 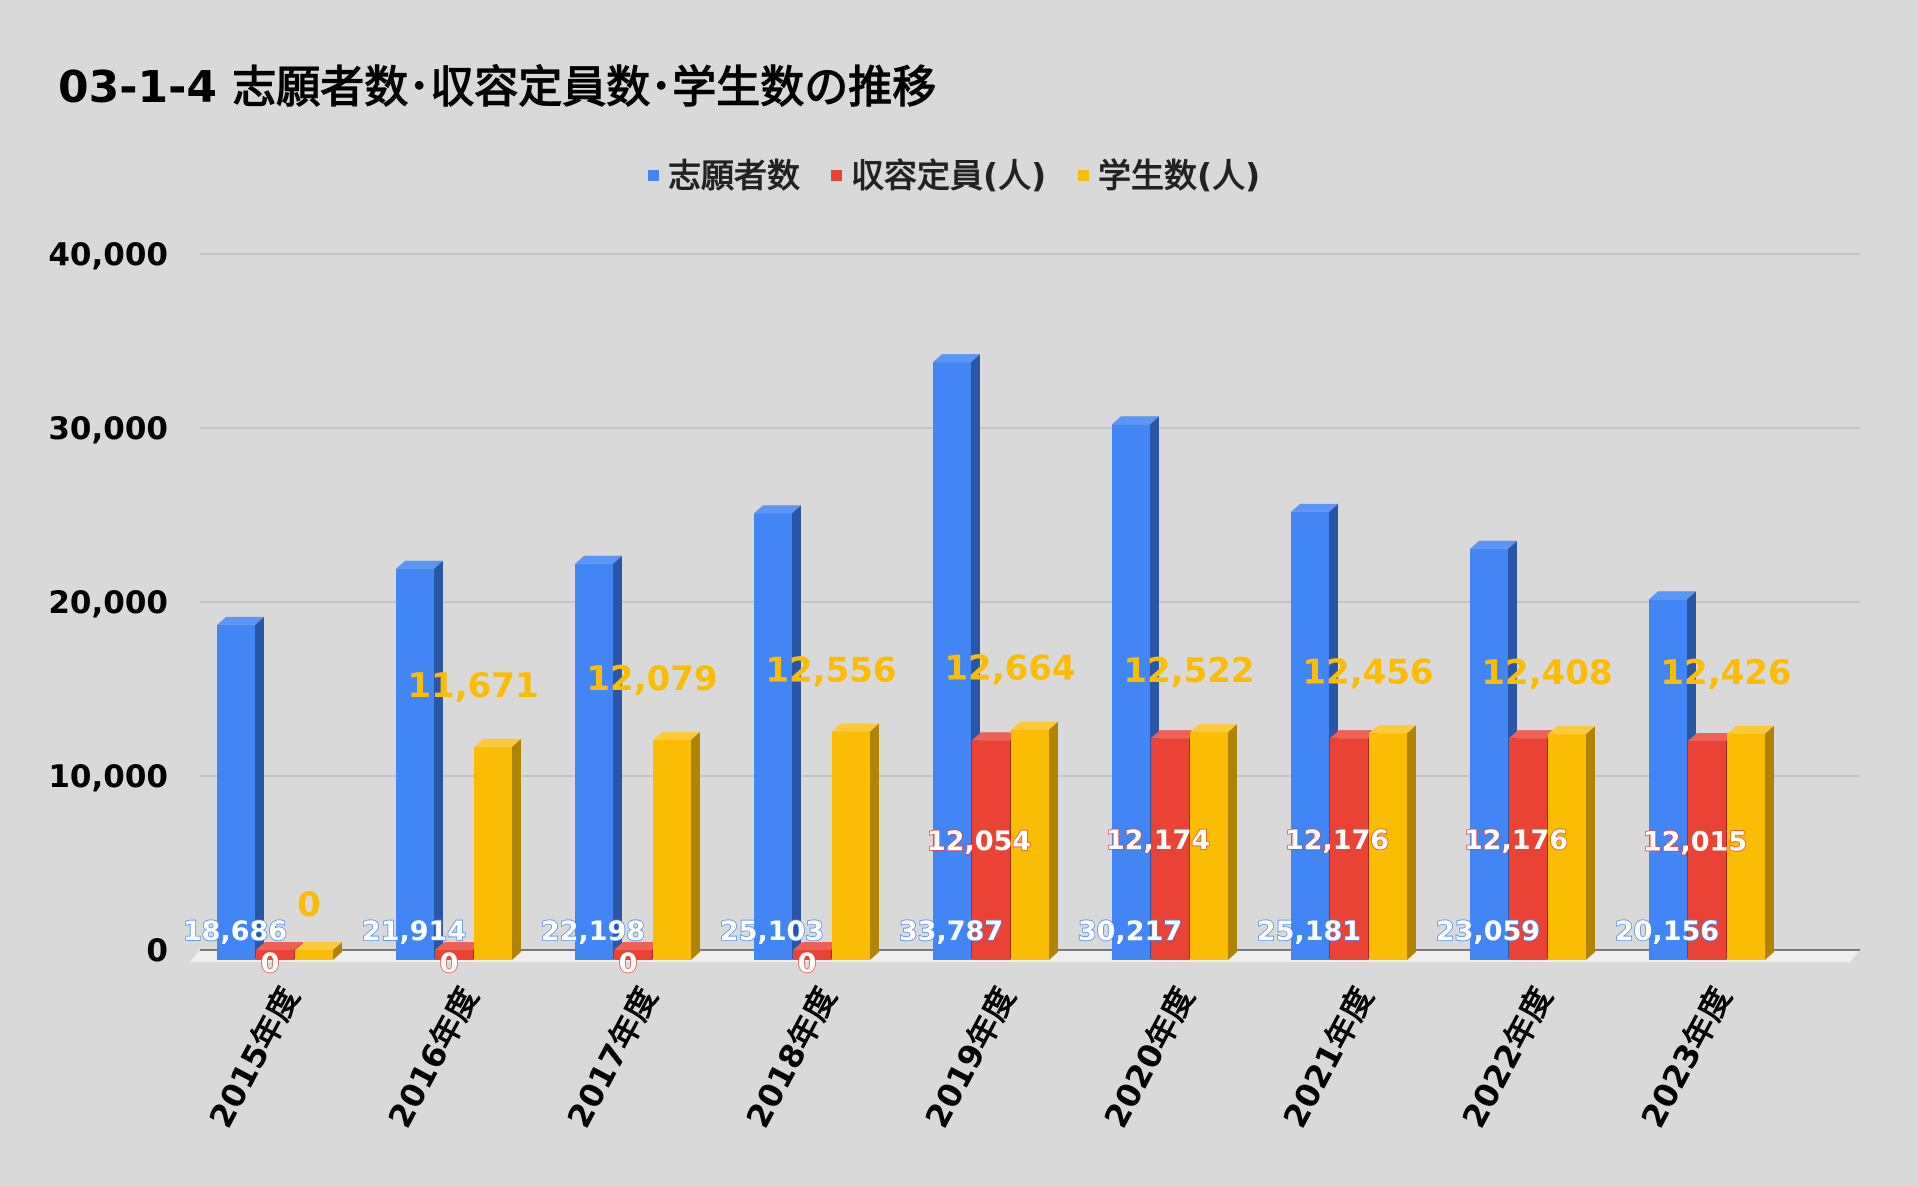 I want to click on data-label-capacity: 12,176, so click(x=1516, y=840).